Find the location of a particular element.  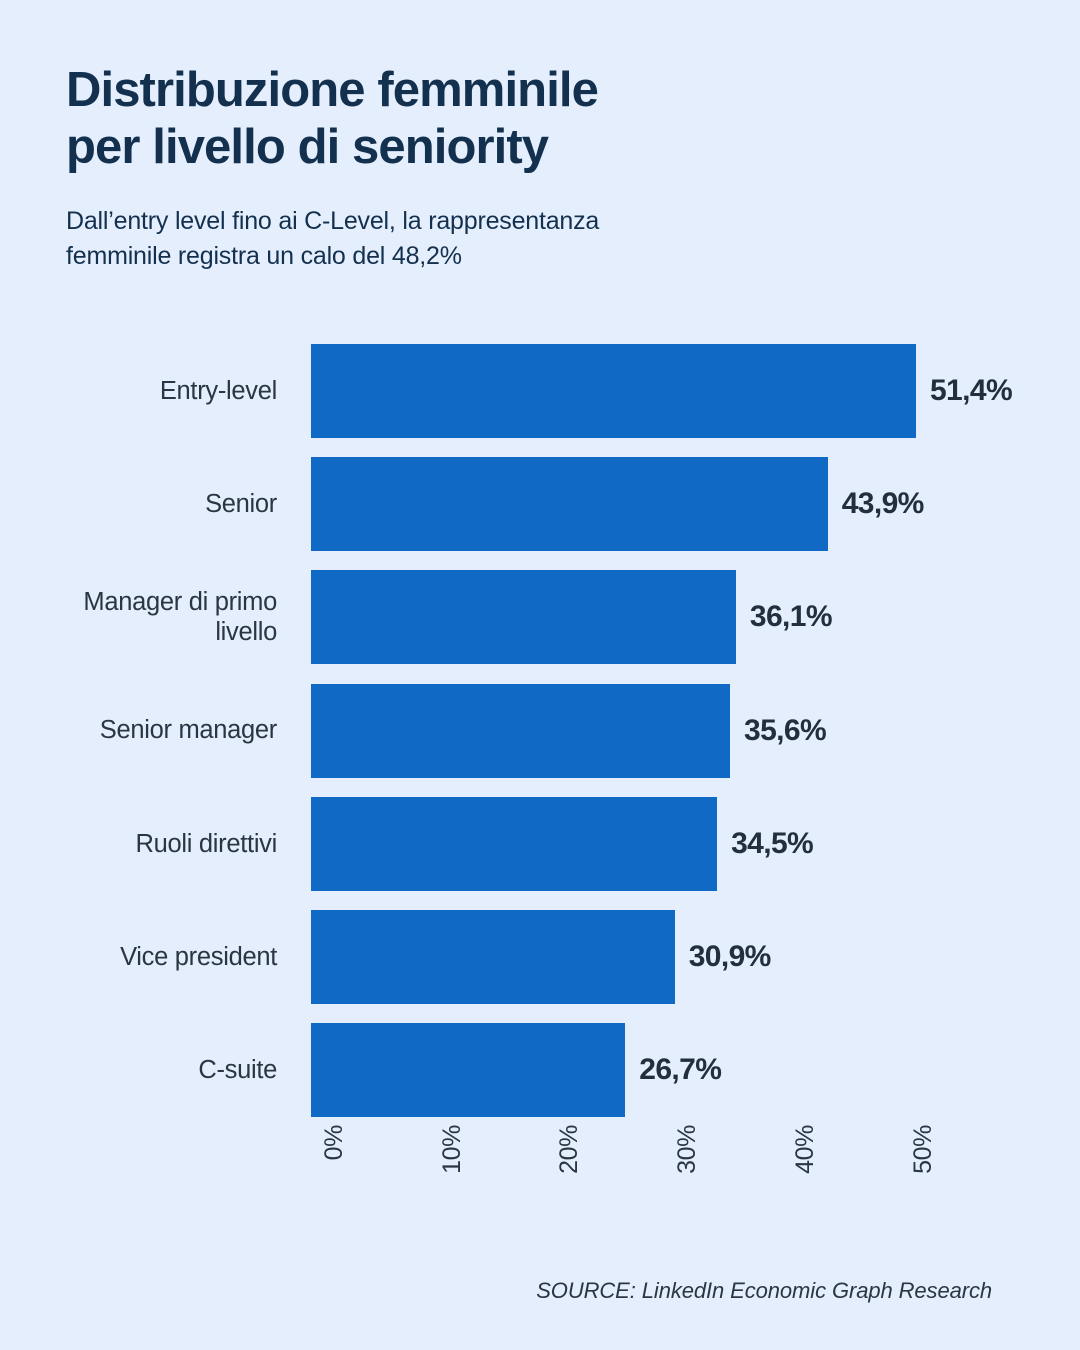

x-axis-tick-label: 20% is located at coordinates (569, 1149).